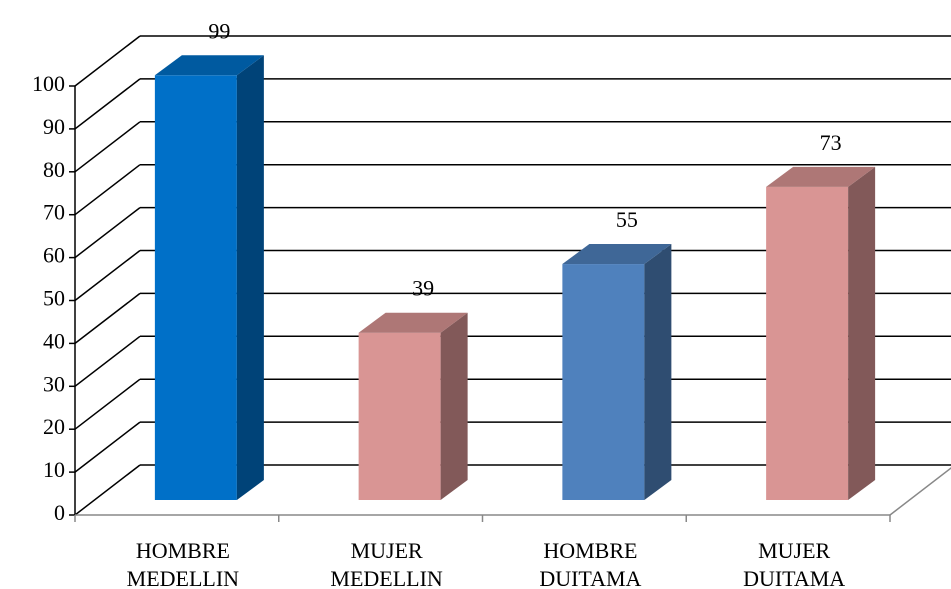 Image resolution: width=951 pixels, height=589 pixels. I want to click on y-tick-label: 40, so click(54, 340).